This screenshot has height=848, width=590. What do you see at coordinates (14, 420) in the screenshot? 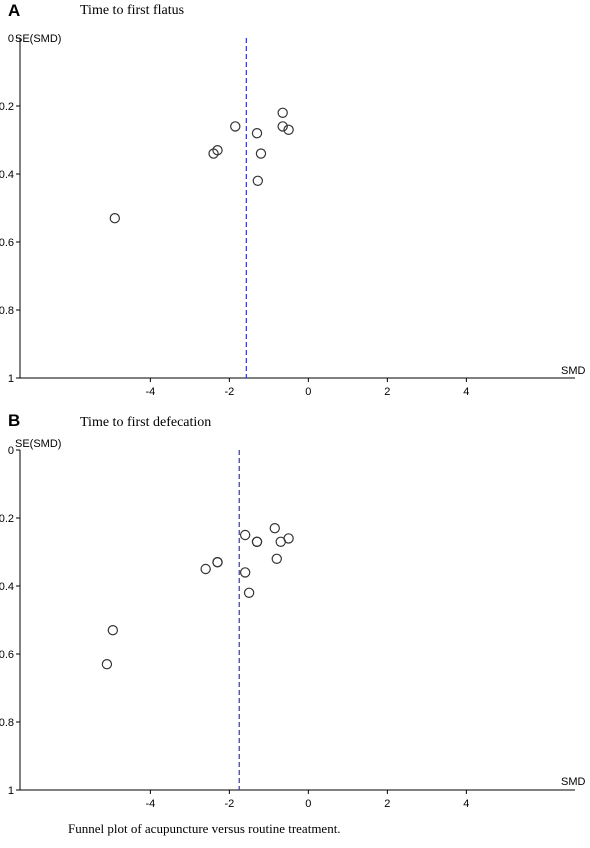
I see `panel-letter: B` at bounding box center [14, 420].